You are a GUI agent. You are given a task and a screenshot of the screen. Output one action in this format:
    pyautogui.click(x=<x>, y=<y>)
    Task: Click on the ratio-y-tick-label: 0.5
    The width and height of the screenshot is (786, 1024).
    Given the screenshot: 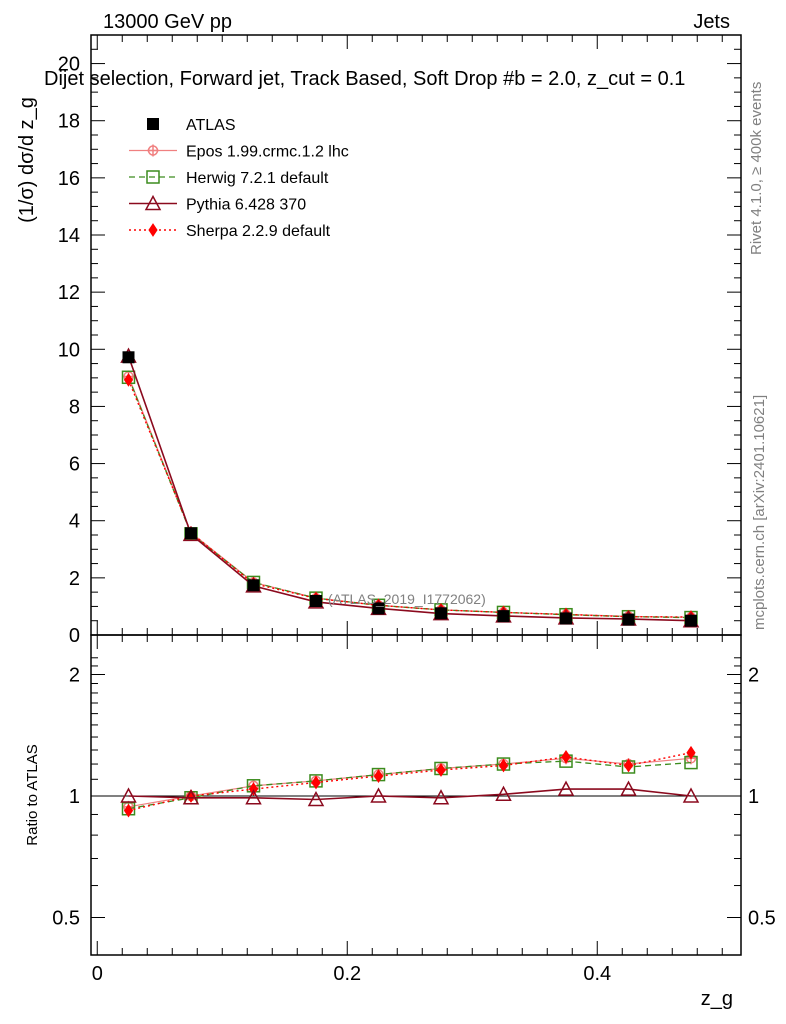 What is the action you would take?
    pyautogui.click(x=66, y=919)
    